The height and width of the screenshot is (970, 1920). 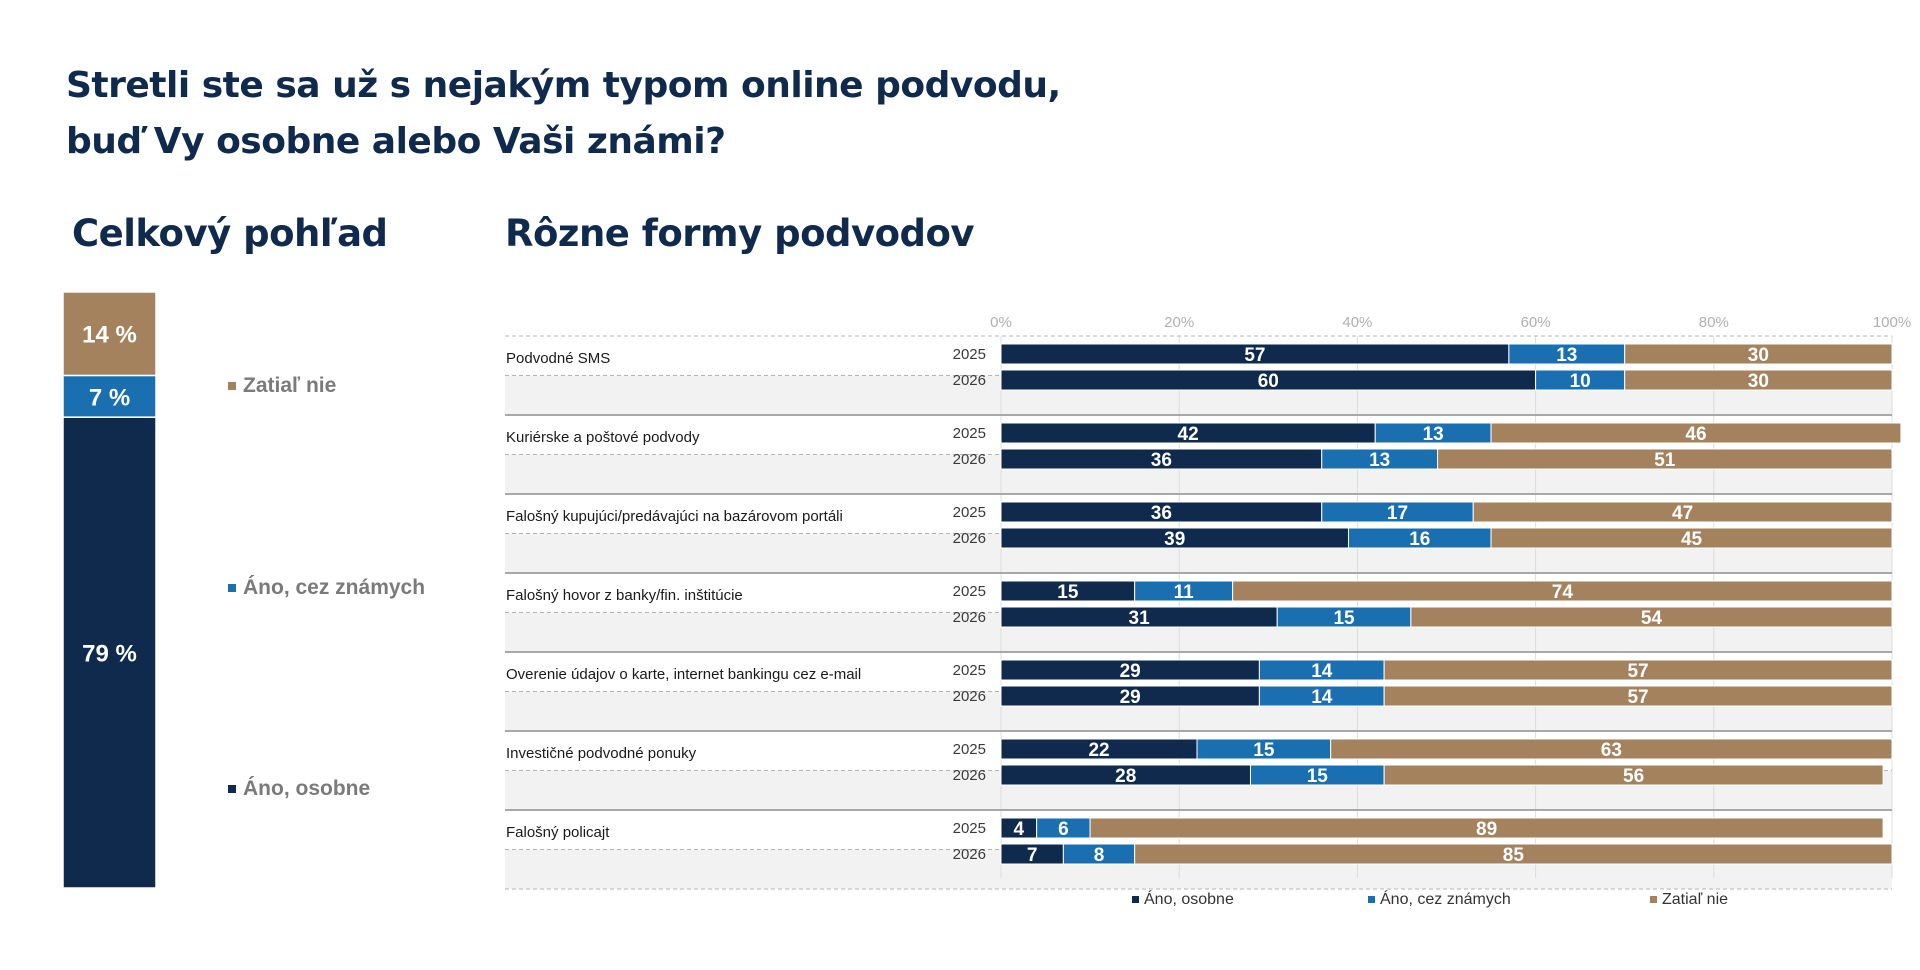 I want to click on category-label-falosny-hovor-z-banky-fin-institucie: Falošný hovor z banky/fin. inštitúcie, so click(x=624, y=595).